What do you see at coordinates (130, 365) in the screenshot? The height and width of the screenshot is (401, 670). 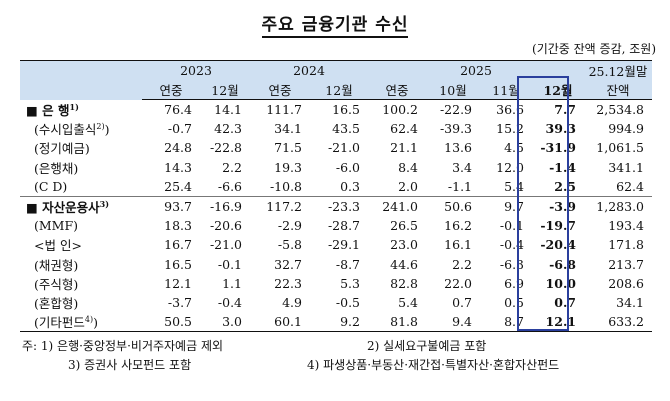 I see `footnote-3: 3) 증권사 사모펀드 포함` at bounding box center [130, 365].